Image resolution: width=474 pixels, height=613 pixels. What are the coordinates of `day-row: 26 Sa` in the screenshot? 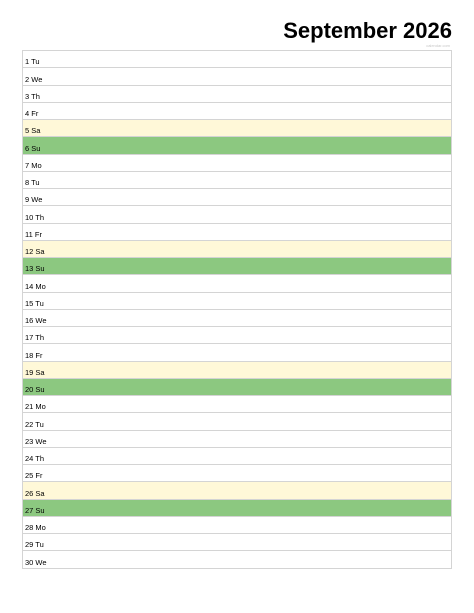 It's located at (237, 491).